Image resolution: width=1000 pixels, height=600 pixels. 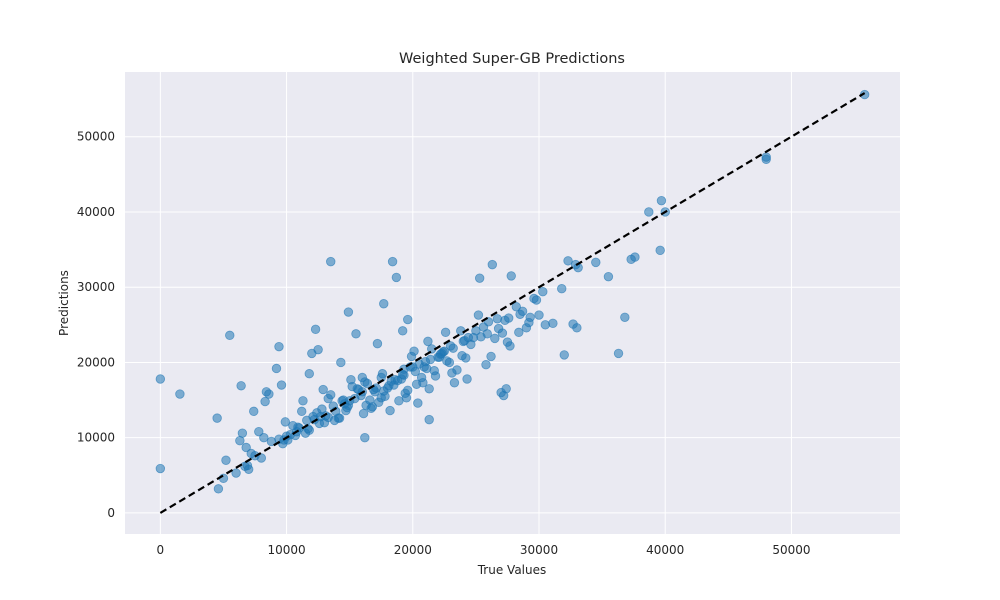 What do you see at coordinates (64, 303) in the screenshot?
I see `y-axis-label: Predictions` at bounding box center [64, 303].